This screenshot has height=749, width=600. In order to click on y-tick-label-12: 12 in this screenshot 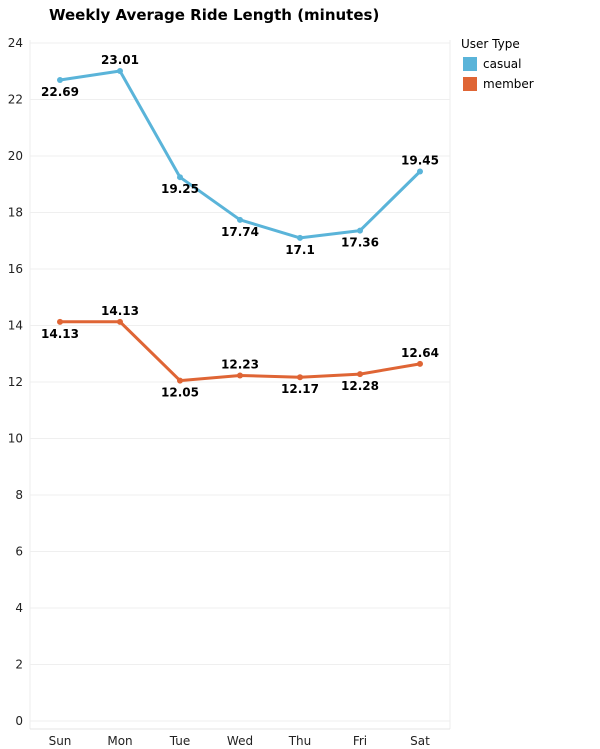, I will do `click(15, 382)`.